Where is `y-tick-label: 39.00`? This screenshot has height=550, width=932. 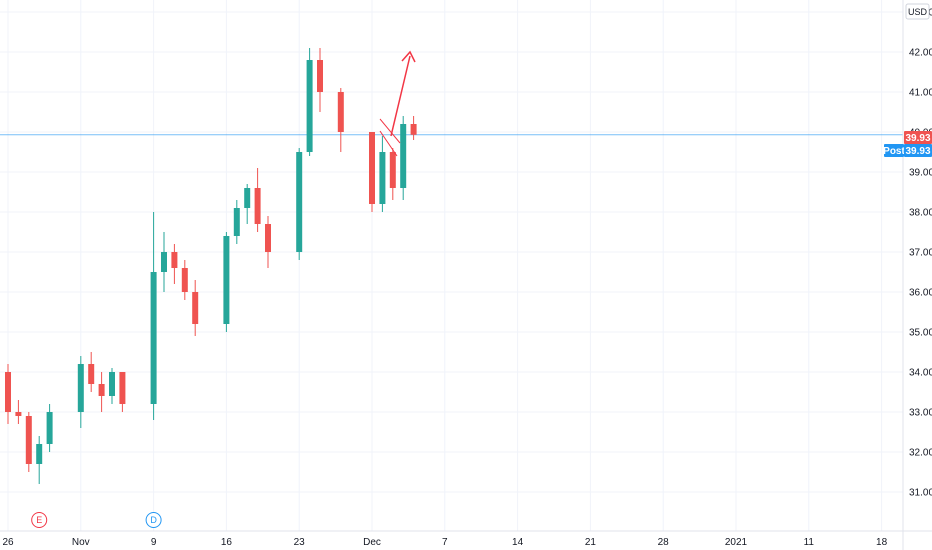
y-tick-label: 39.00 is located at coordinates (920, 173).